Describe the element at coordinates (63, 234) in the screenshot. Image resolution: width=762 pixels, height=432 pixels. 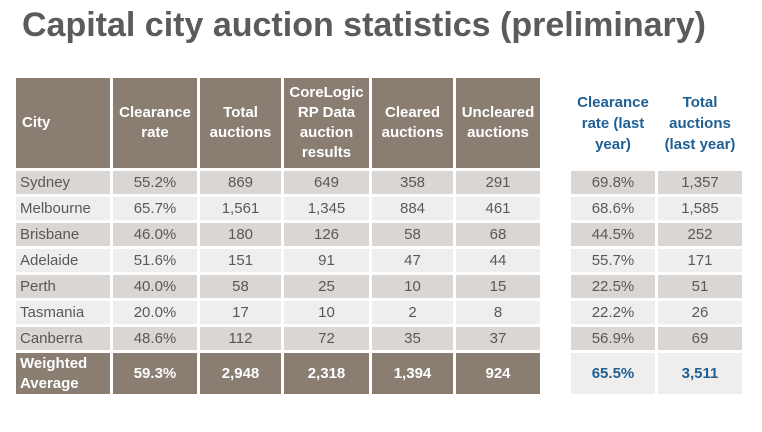
I see `table-cell-city: Brisbane` at that location.